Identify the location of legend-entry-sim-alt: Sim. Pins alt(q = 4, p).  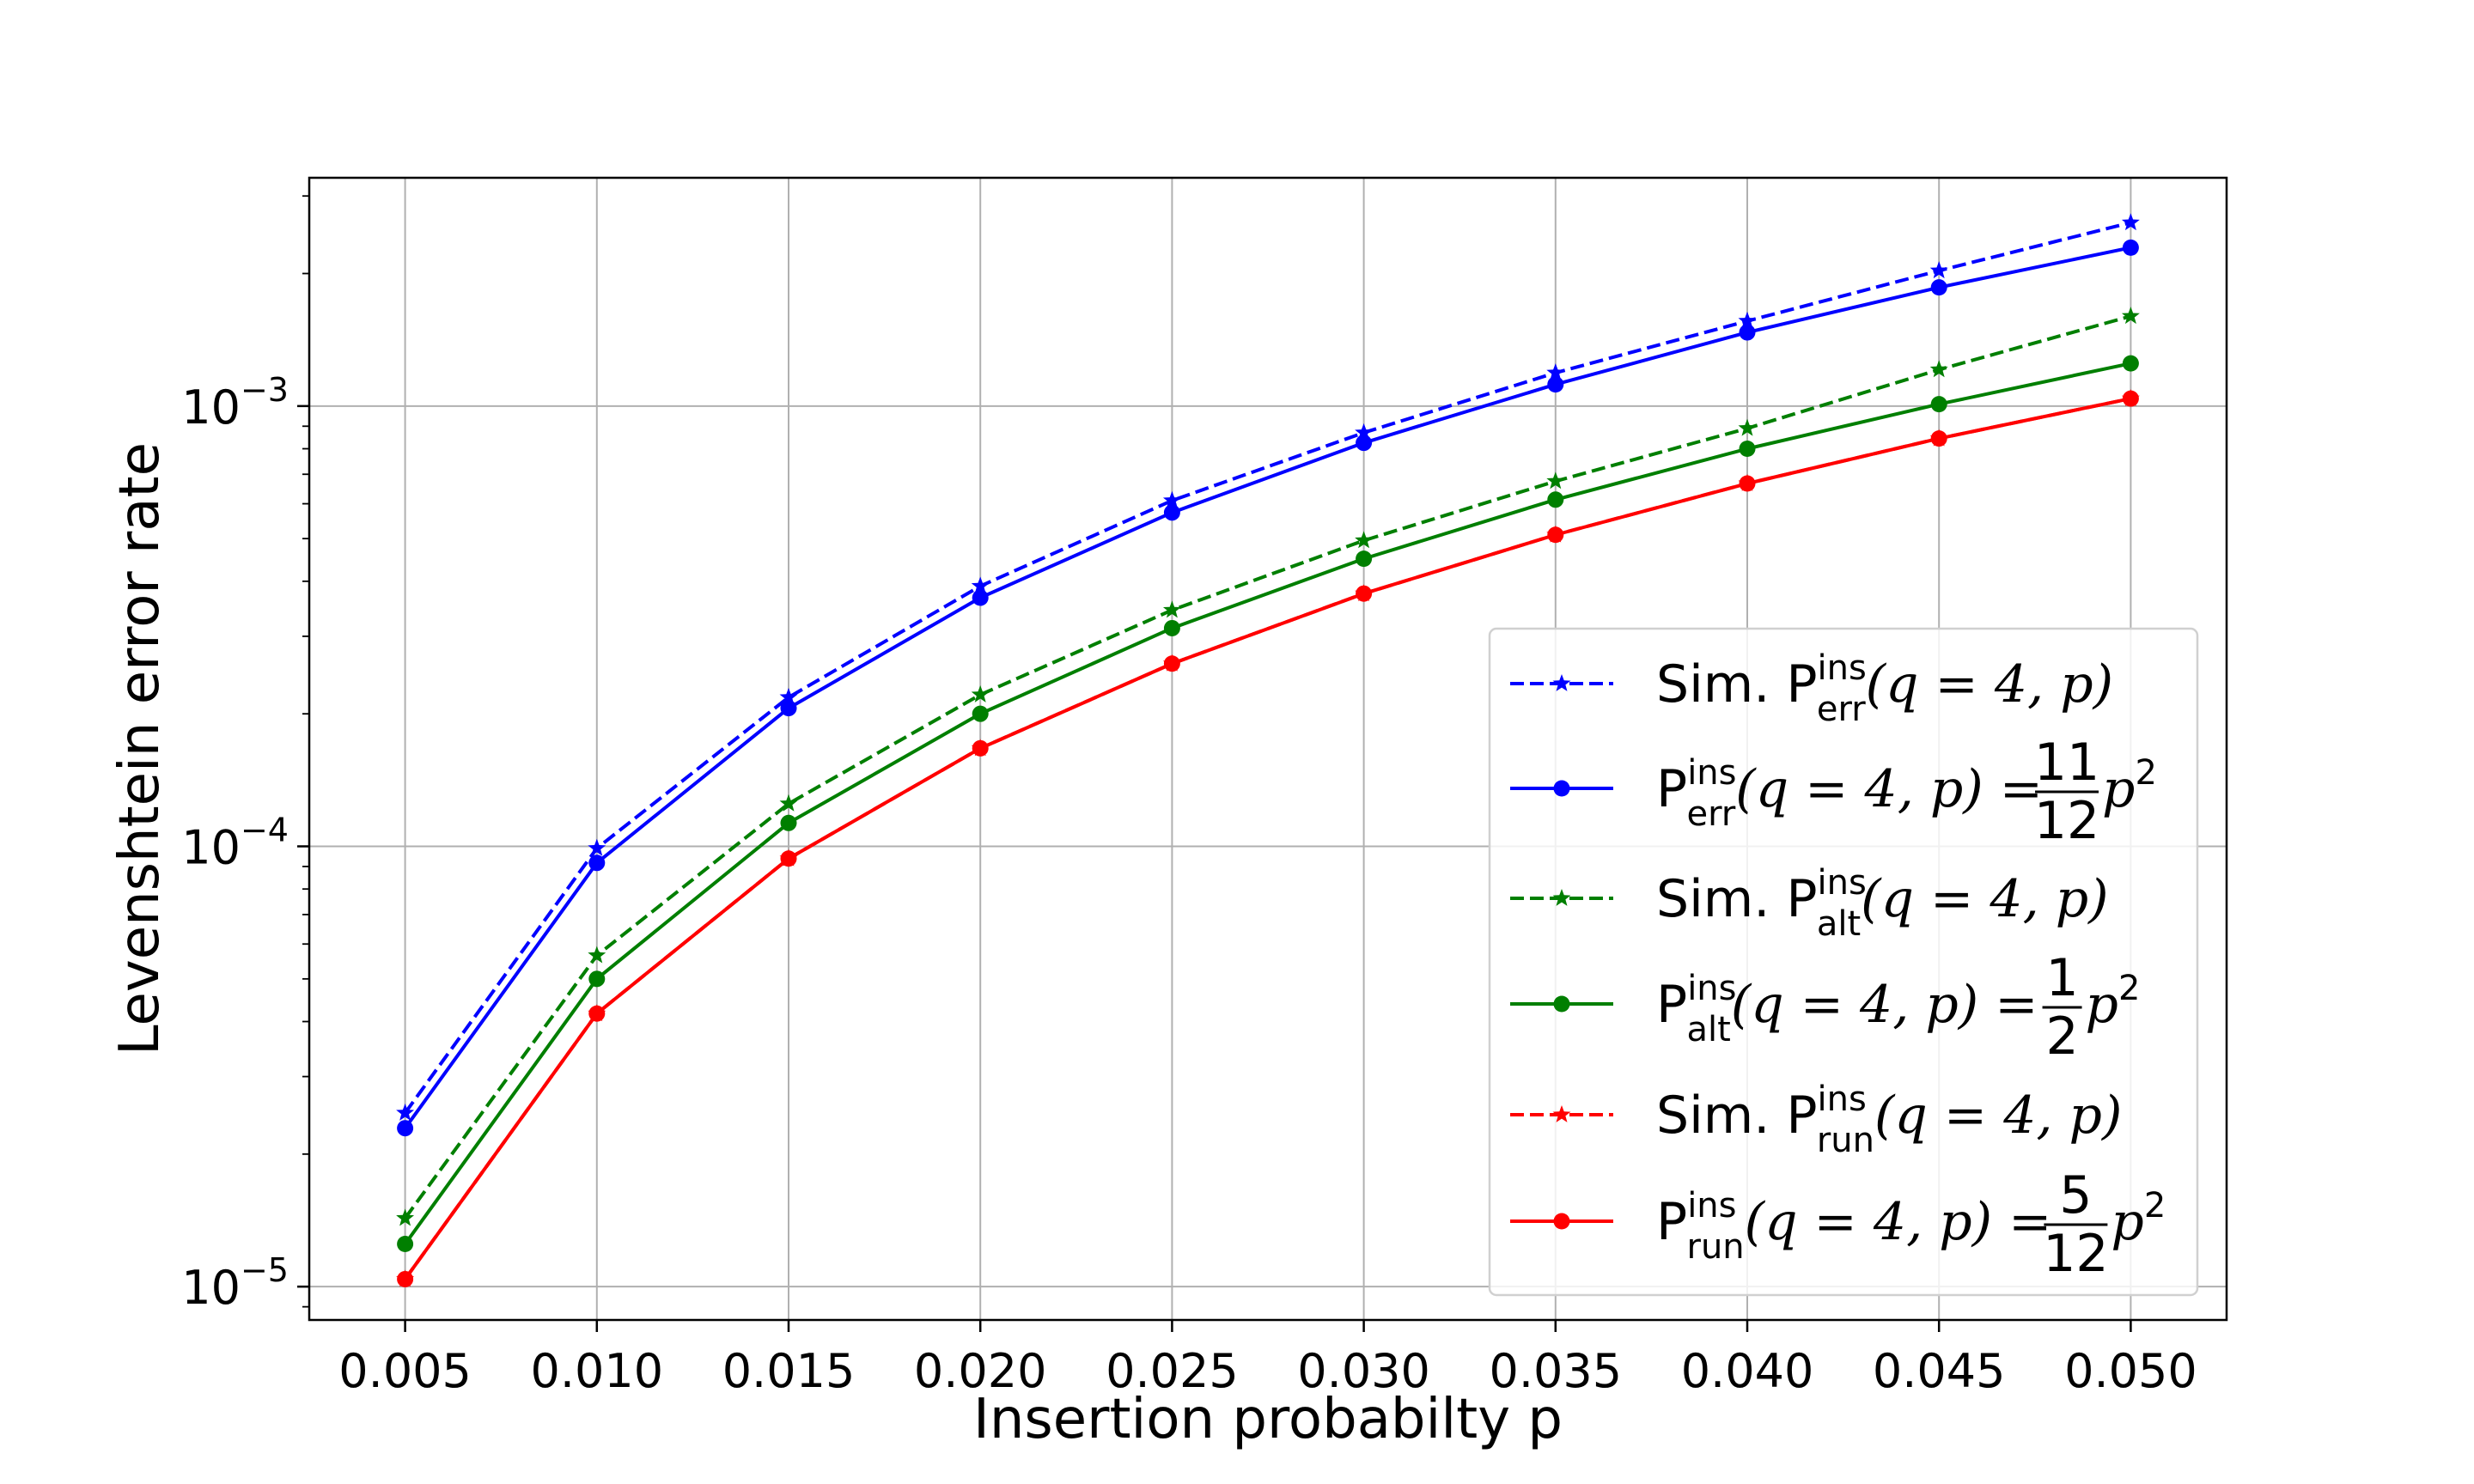
(1809, 904).